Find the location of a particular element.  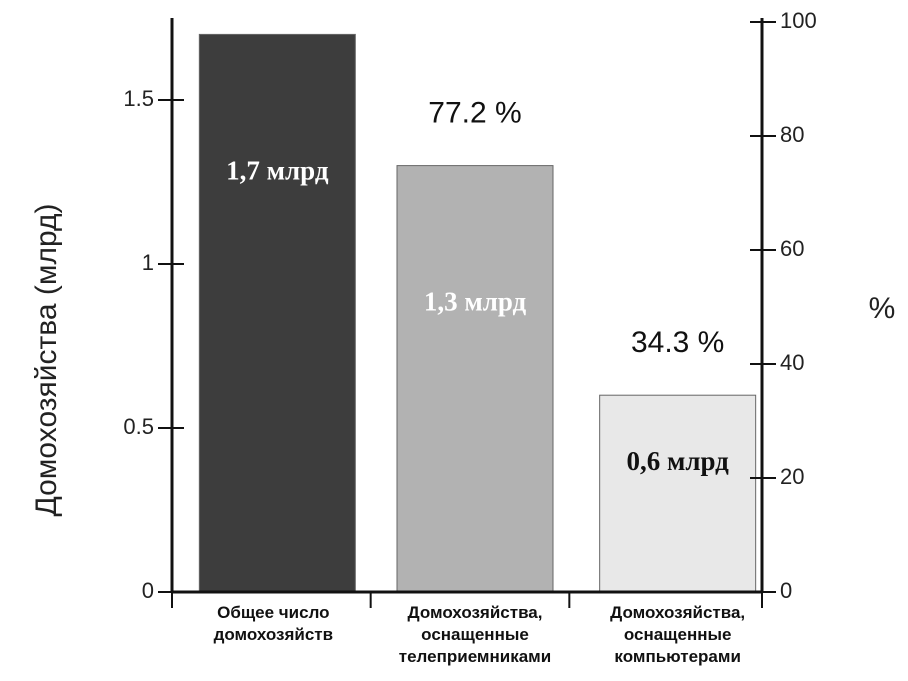

category-label-1-line-1: Общее число is located at coordinates (273, 612).